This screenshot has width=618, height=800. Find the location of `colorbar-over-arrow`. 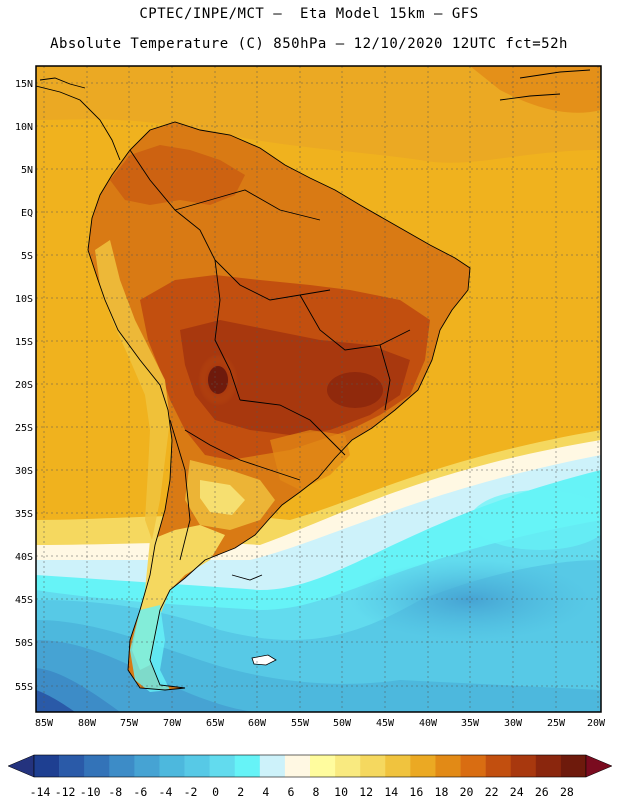

colorbar-over-arrow is located at coordinates (599, 766).